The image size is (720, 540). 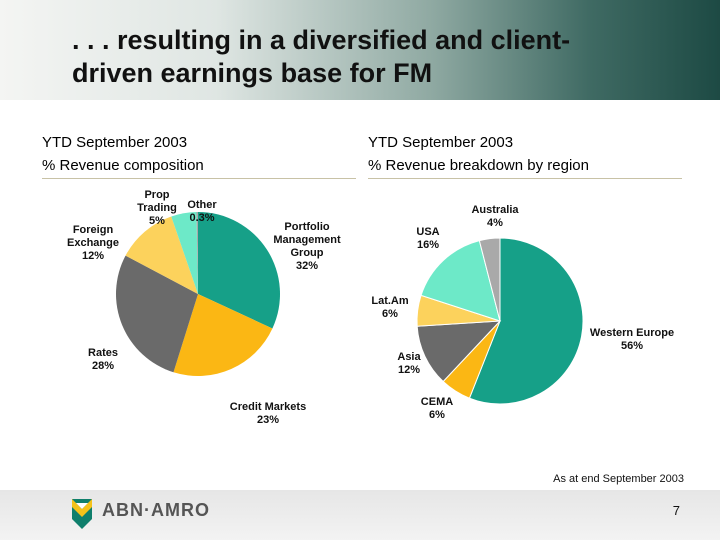 I want to click on slide-title-line-2: driven earnings base for FM, so click(x=252, y=73).